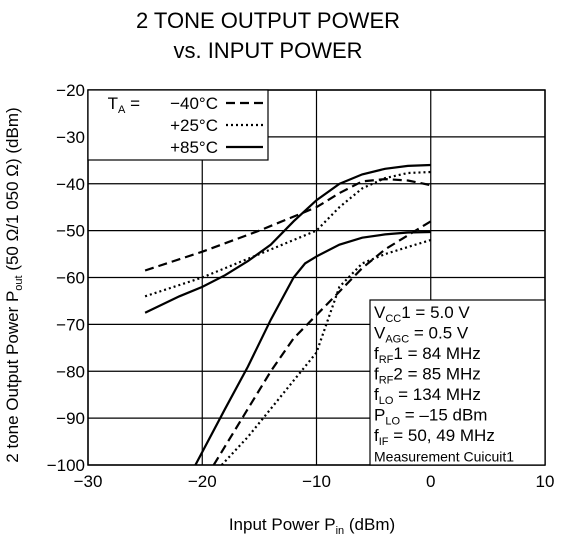 The image size is (563, 542). What do you see at coordinates (113, 103) in the screenshot?
I see `legend-title-part: T` at bounding box center [113, 103].